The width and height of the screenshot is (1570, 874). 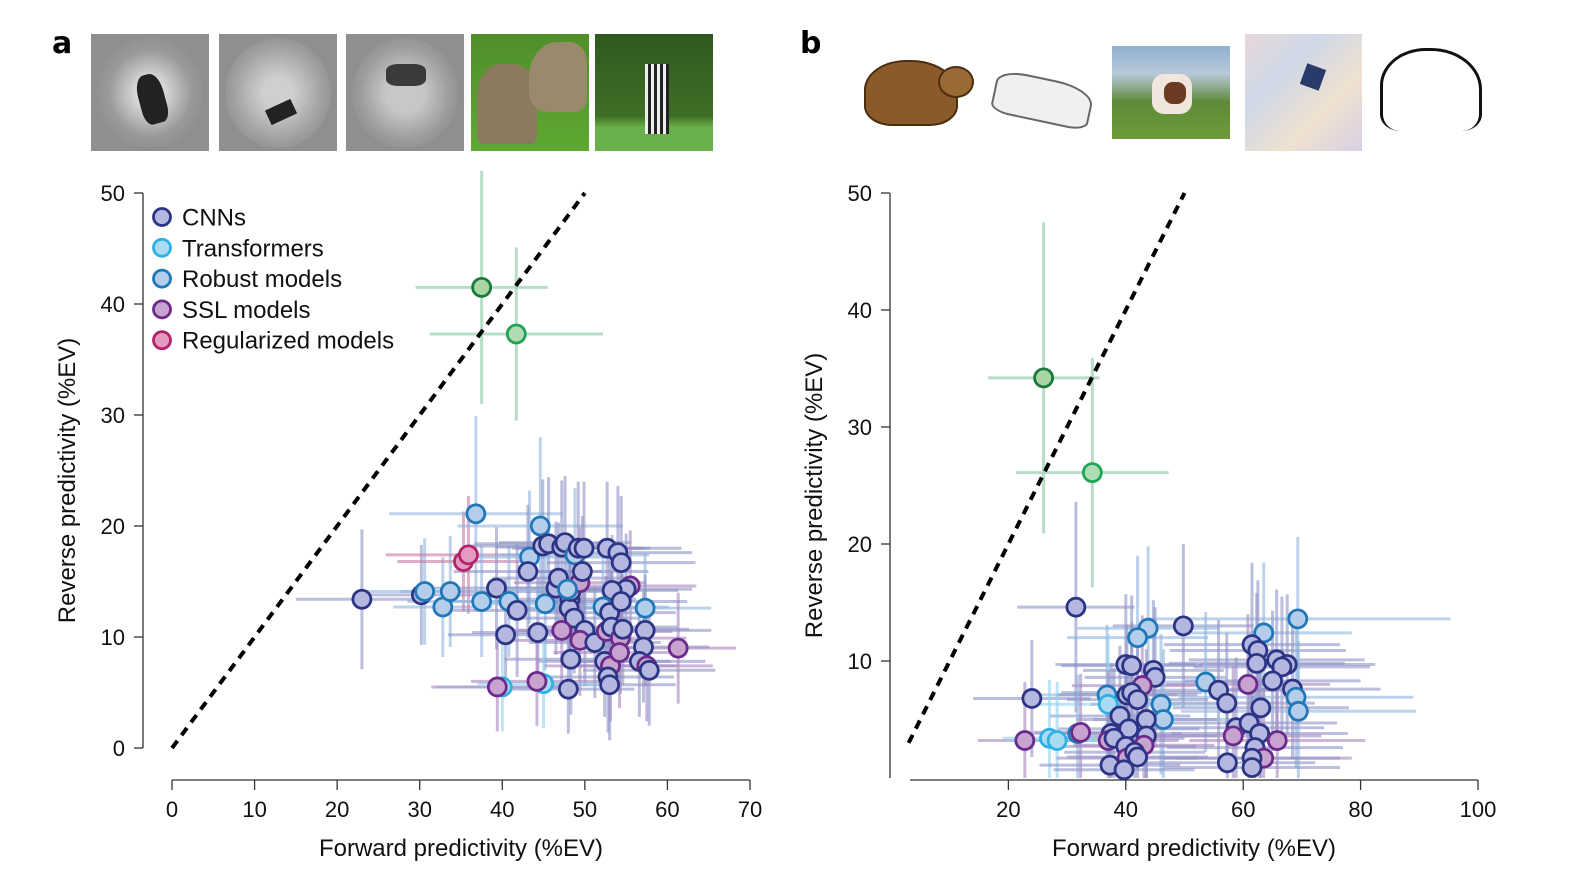 What do you see at coordinates (1360, 809) in the screenshot?
I see `x-tick-label: 80` at bounding box center [1360, 809].